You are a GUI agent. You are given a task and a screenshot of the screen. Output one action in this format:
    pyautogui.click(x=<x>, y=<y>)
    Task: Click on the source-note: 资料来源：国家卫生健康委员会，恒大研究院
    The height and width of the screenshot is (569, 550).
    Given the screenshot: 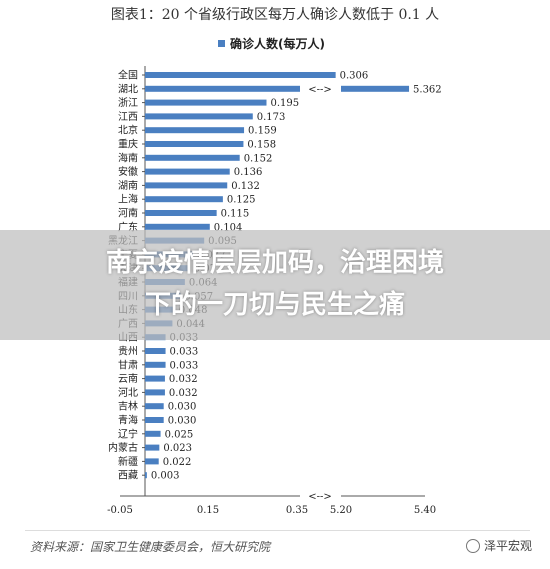 What is the action you would take?
    pyautogui.click(x=150, y=547)
    